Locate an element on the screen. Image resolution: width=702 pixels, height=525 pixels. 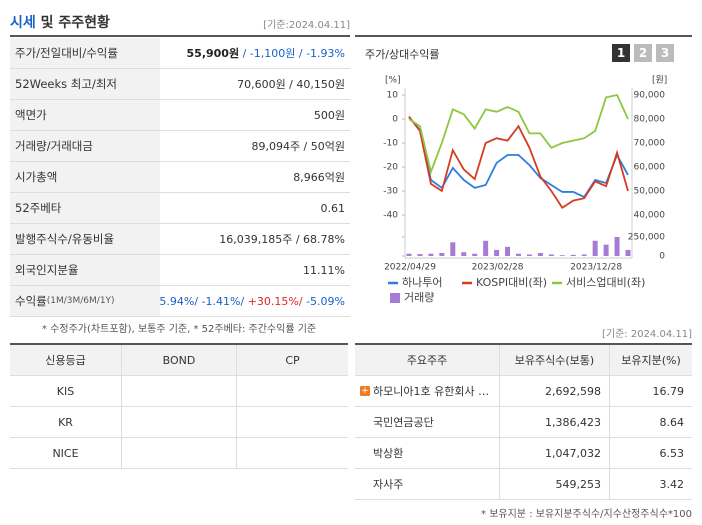
x-tick-label: 2023/02/28 is located at coordinates (498, 268).